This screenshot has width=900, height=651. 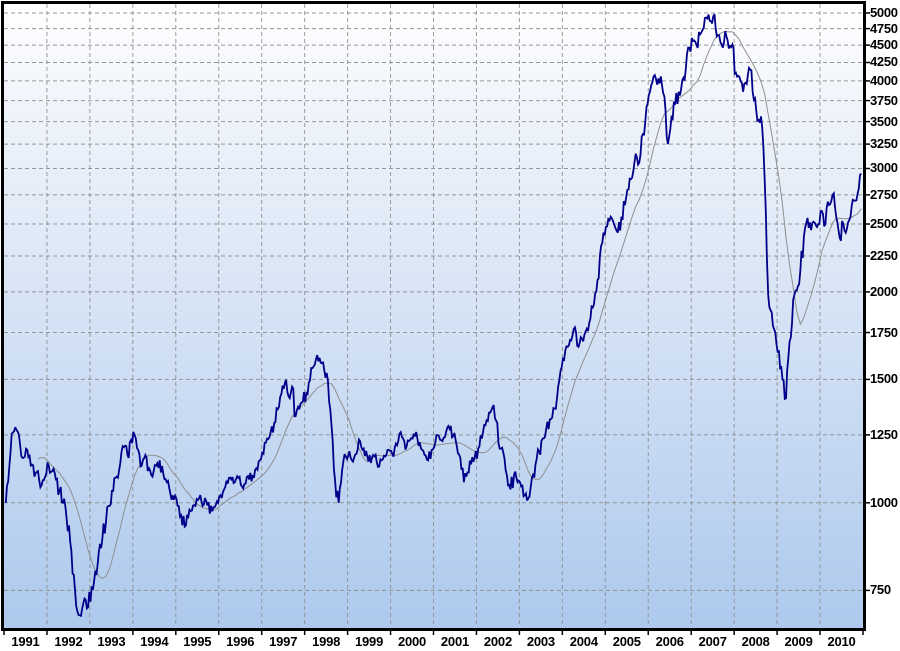 I want to click on x-axis-label: 2004, so click(x=583, y=641).